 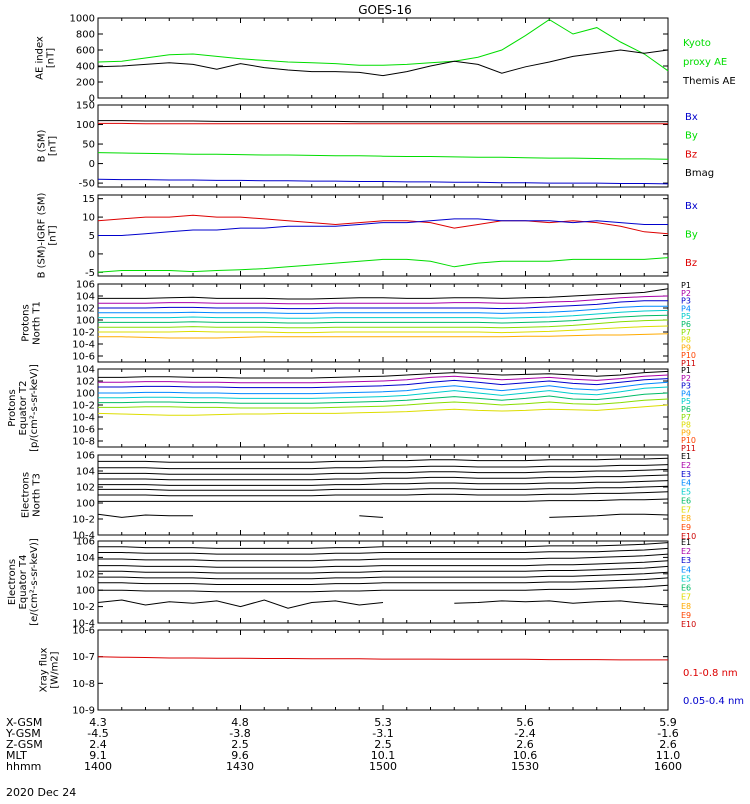 What do you see at coordinates (37, 323) in the screenshot?
I see `y-axis-label-protons_t1: North T1` at bounding box center [37, 323].